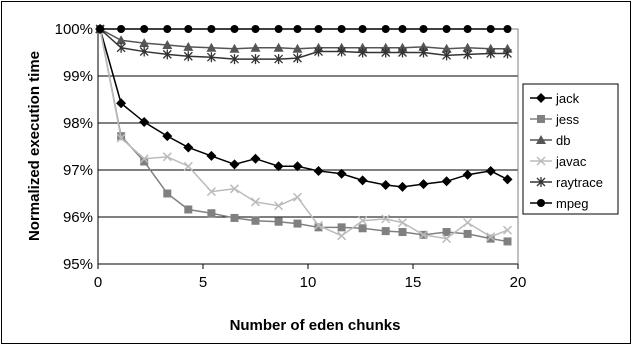  I want to click on legend-label: javac, so click(571, 161).